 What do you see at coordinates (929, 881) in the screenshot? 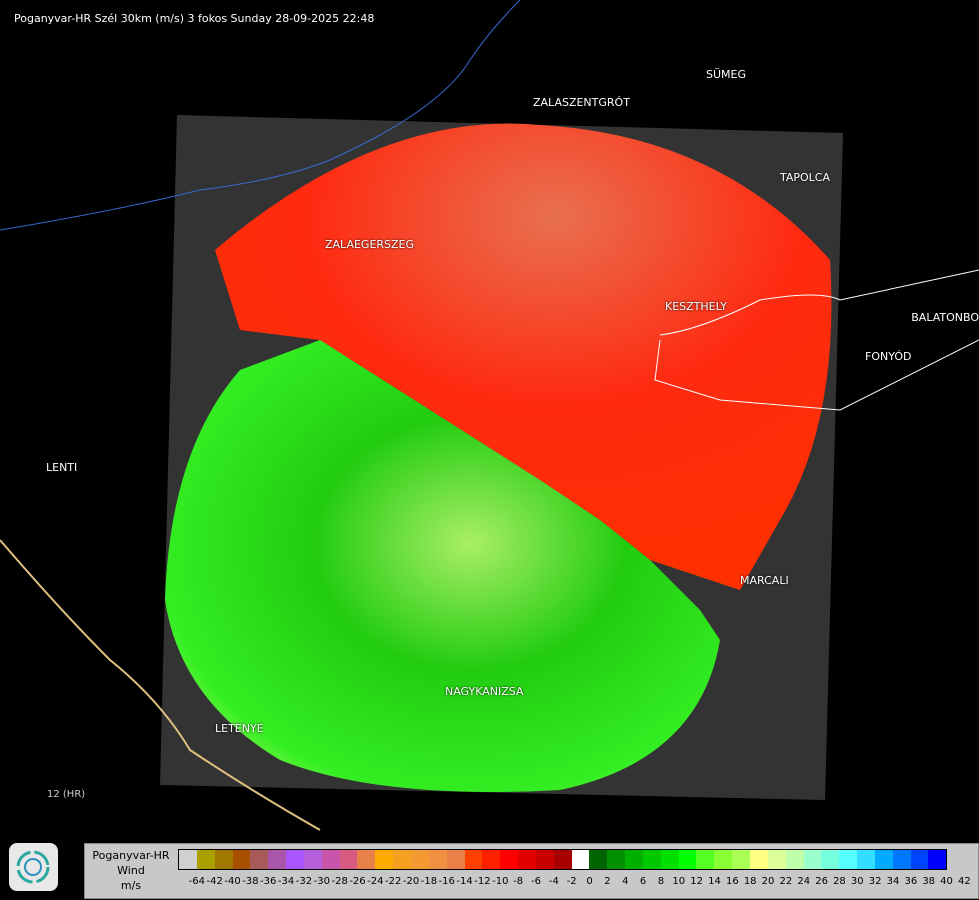
I see `legend-tick-label: 38` at bounding box center [929, 881].